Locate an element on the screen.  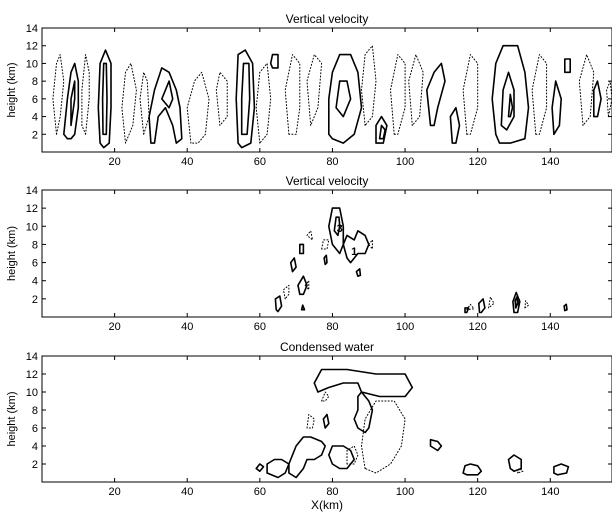
contour-level-label: 0 is located at coordinates (518, 303).